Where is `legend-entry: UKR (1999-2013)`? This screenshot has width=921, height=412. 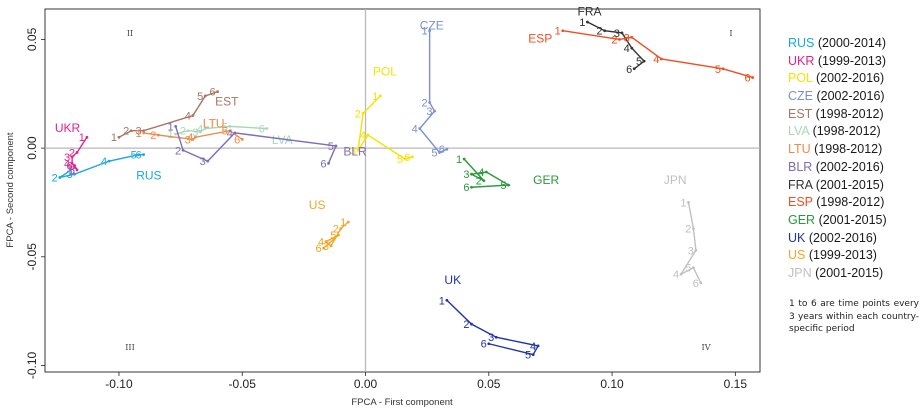 legend-entry: UKR (1999-2013) is located at coordinates (854, 62).